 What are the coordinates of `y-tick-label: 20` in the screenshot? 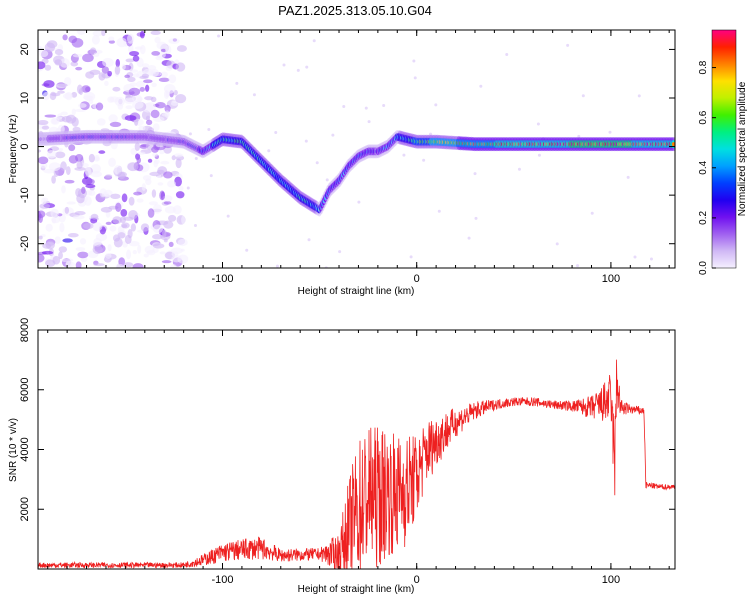 It's located at (25, 49).